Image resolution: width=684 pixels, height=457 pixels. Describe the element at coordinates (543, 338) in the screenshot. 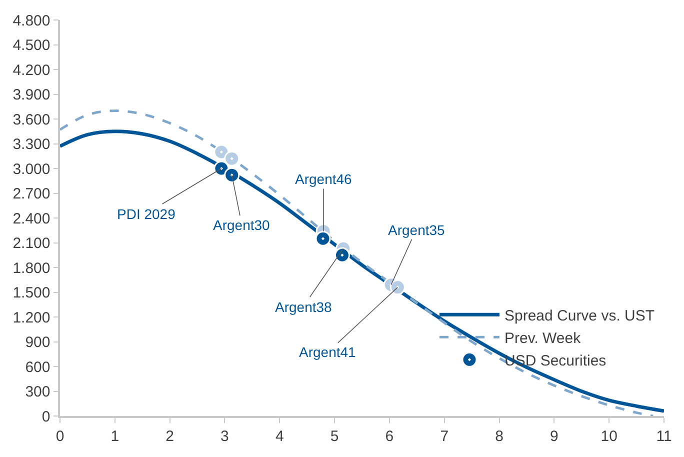

I see `legend-label: Prev. Week` at that location.